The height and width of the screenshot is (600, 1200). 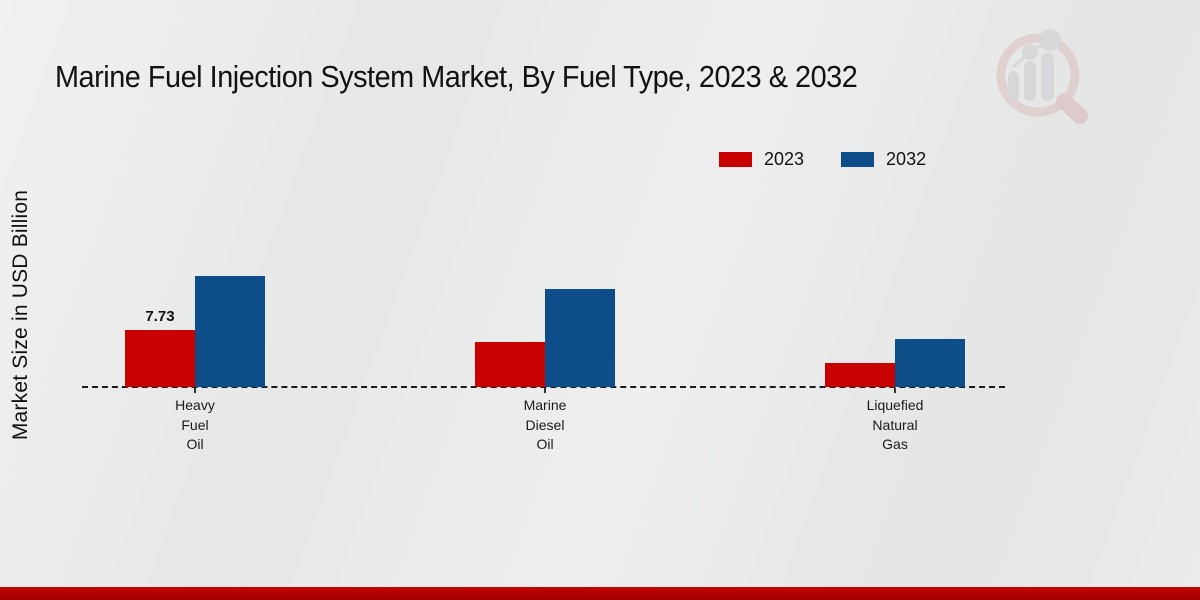 What do you see at coordinates (906, 159) in the screenshot?
I see `legend-label-2032: 2032` at bounding box center [906, 159].